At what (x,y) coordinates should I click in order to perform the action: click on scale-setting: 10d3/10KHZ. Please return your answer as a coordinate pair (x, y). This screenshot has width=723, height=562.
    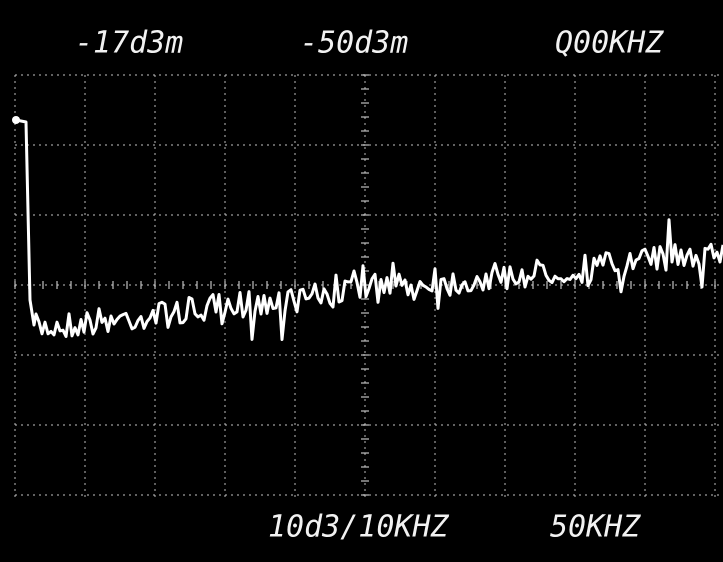
    Looking at the image, I should click on (359, 527).